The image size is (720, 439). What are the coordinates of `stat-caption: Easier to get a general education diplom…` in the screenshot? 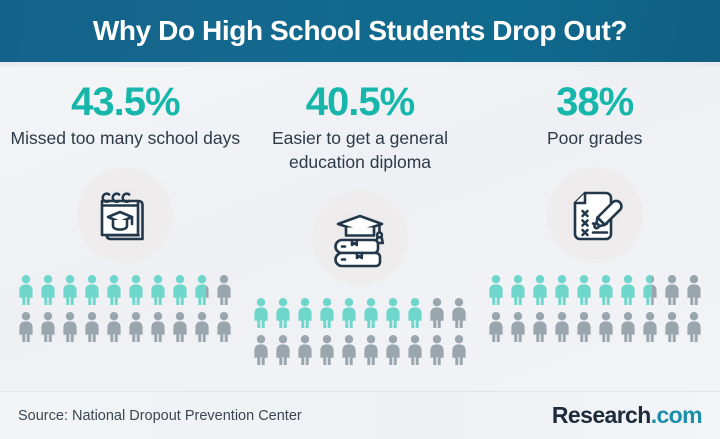 It's located at (360, 150).